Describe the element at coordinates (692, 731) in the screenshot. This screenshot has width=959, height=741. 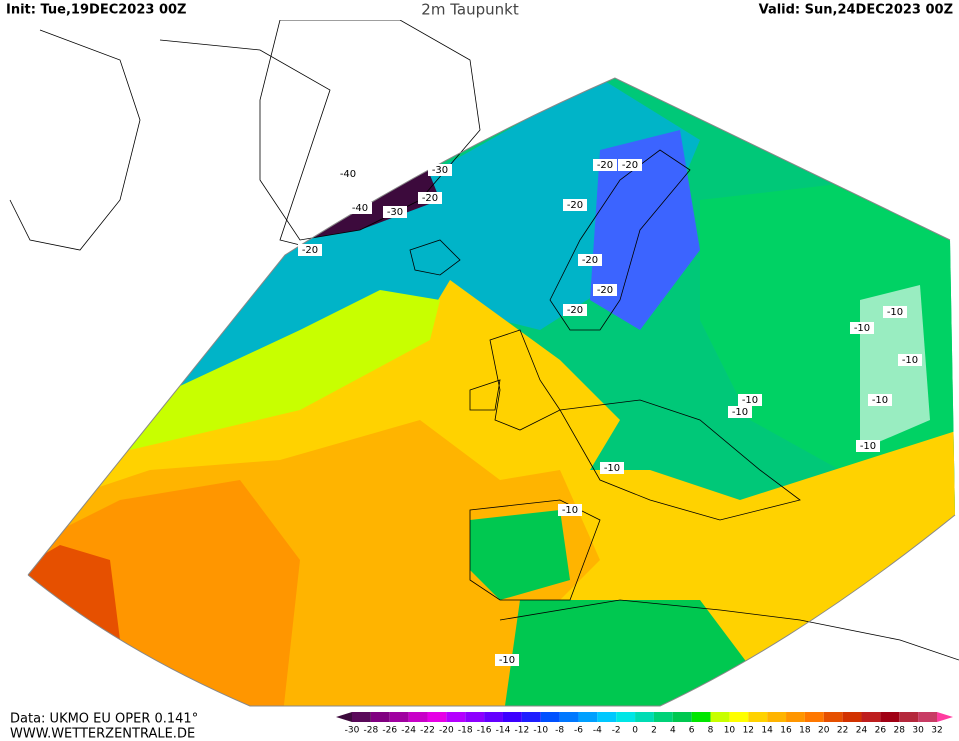
I see `legend-label: 6` at that location.